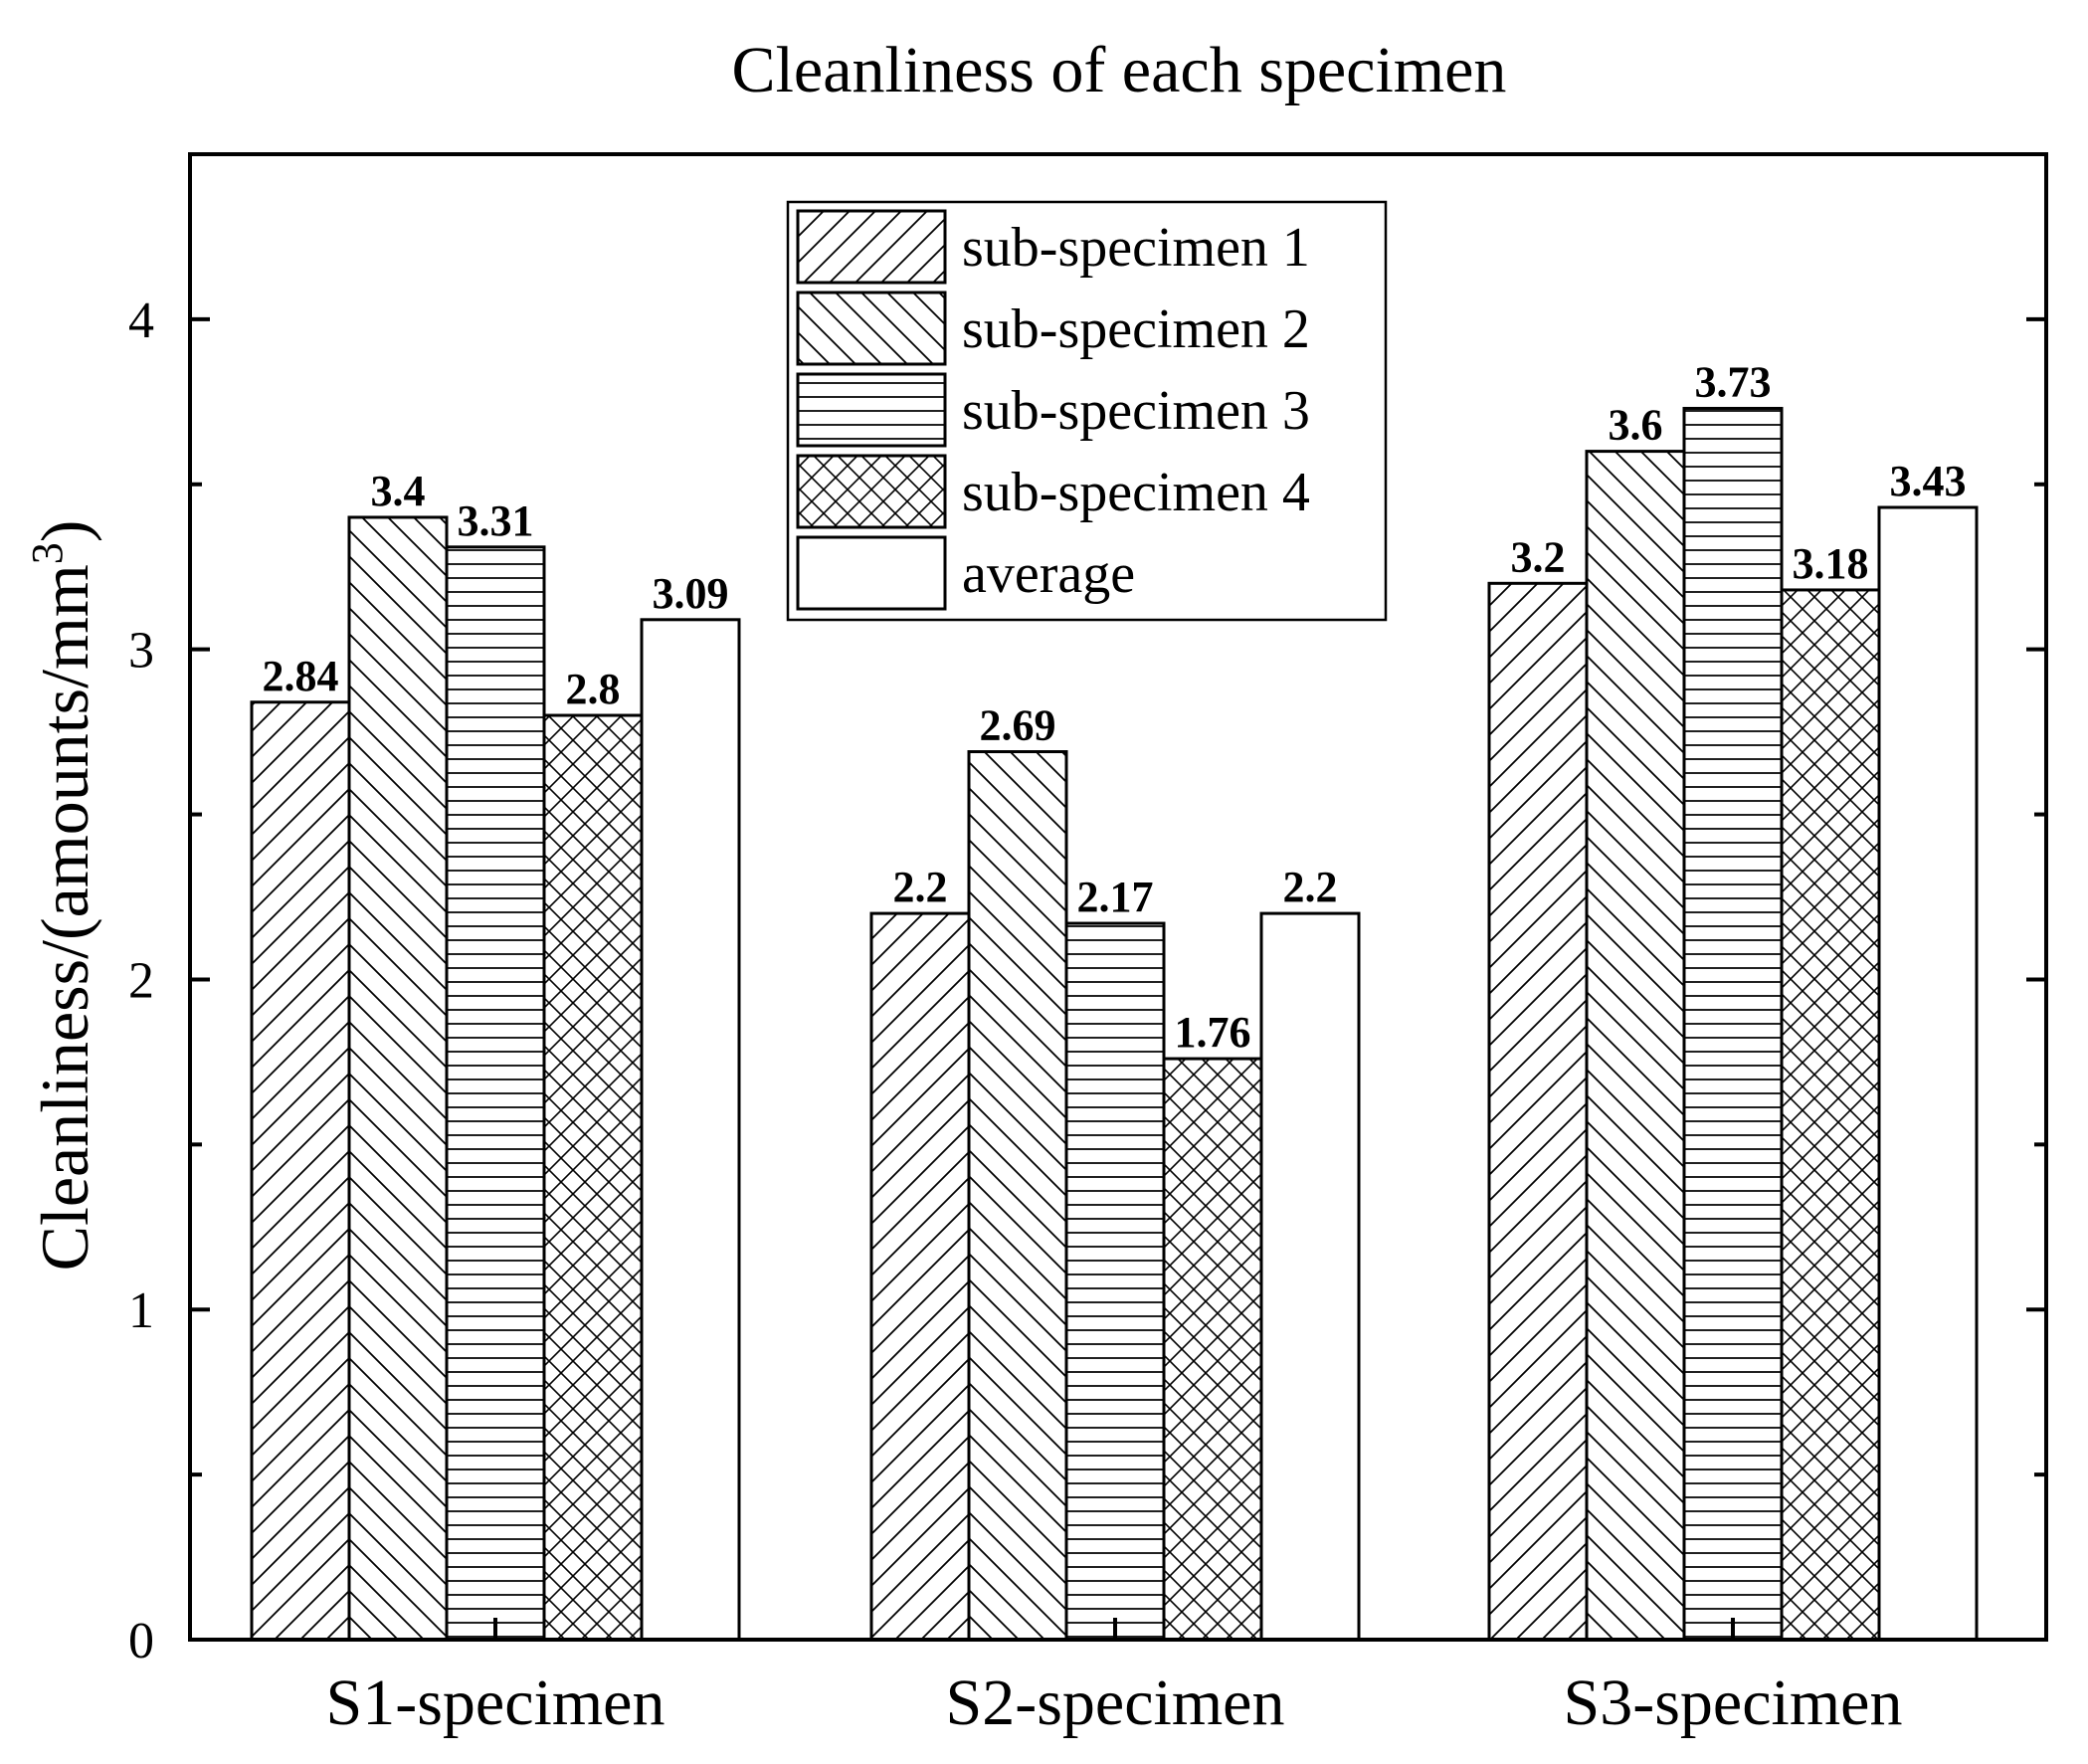 Image resolution: width=2088 pixels, height=1764 pixels. Describe the element at coordinates (1538, 556) in the screenshot. I see `data-label: 3.2` at that location.